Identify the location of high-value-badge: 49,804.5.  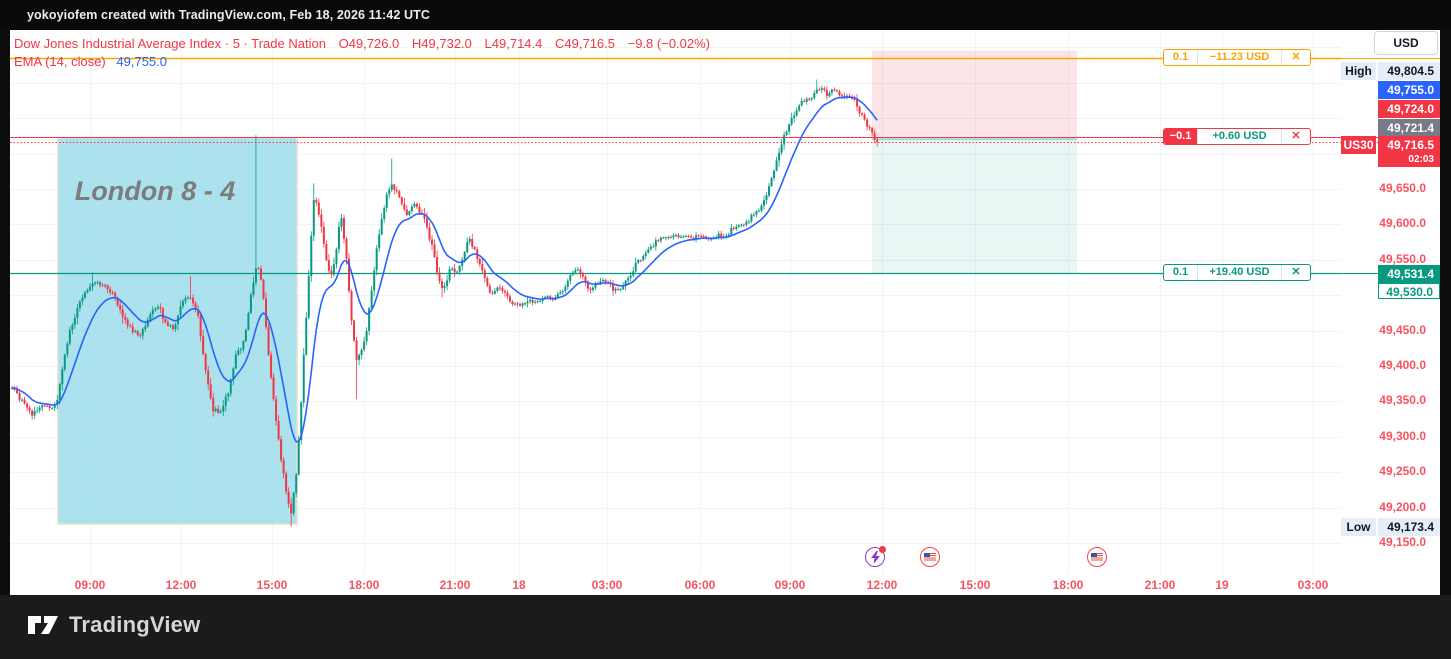
(1409, 71).